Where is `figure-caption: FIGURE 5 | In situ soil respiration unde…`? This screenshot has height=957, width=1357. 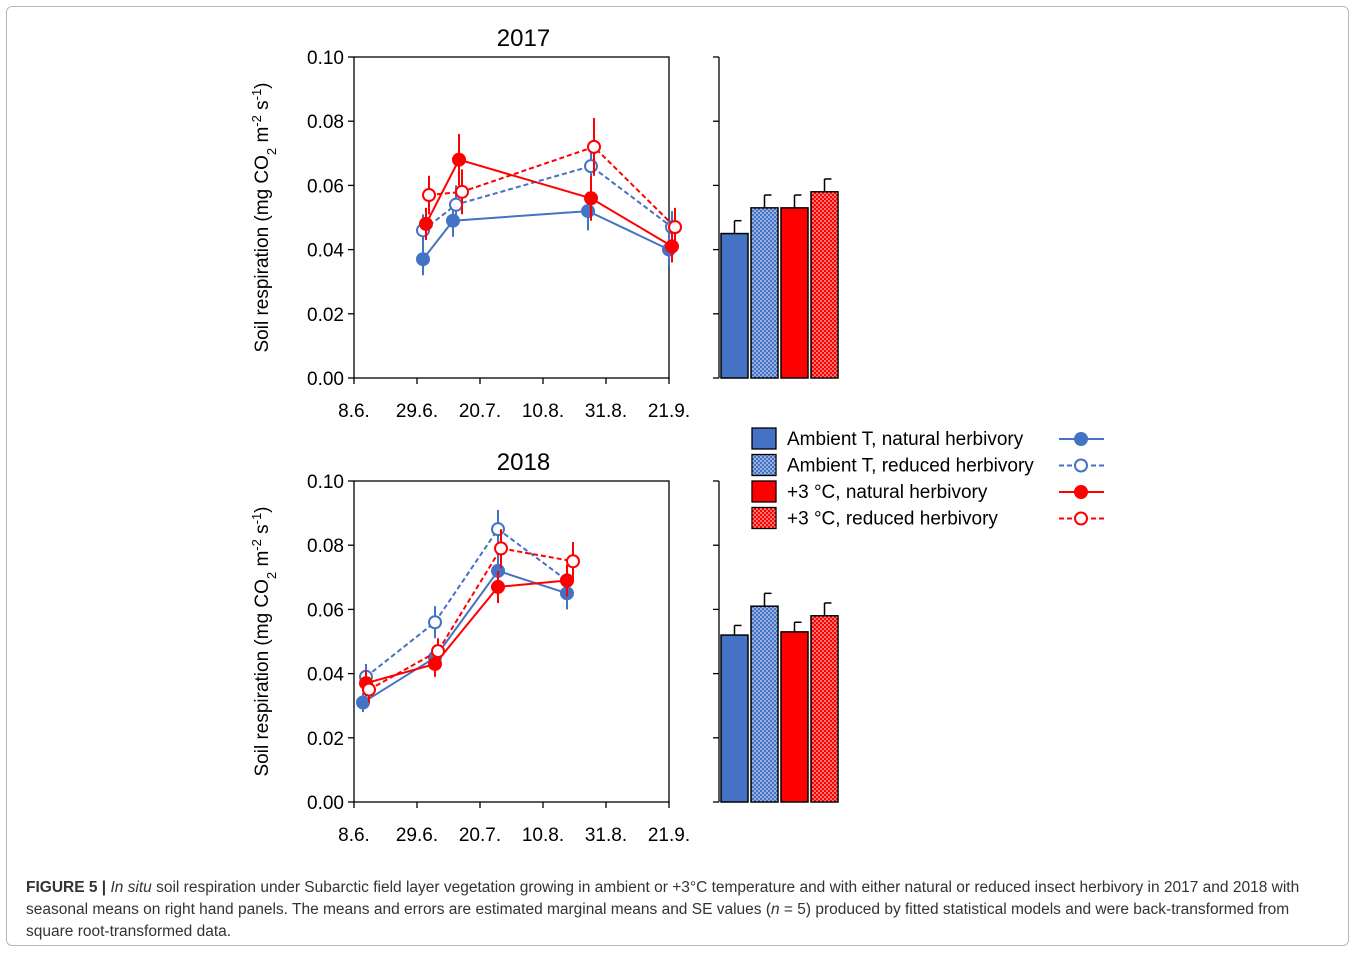
figure-caption: FIGURE 5 | In situ soil respiration unde… is located at coordinates (681, 910).